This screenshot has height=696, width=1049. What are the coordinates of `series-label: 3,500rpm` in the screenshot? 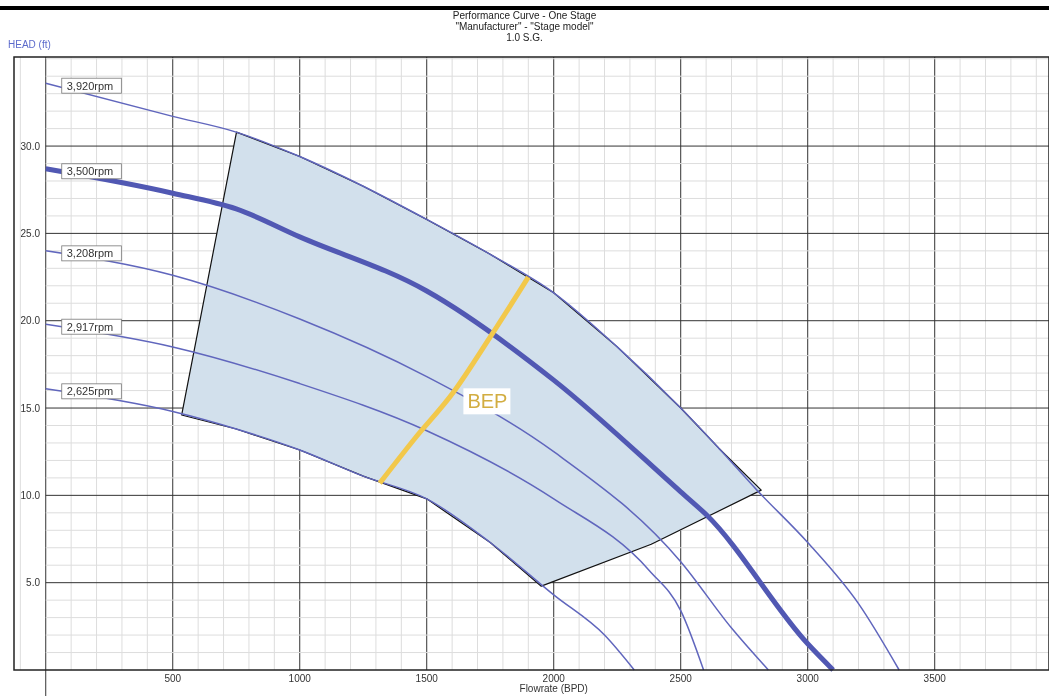 It's located at (90, 171).